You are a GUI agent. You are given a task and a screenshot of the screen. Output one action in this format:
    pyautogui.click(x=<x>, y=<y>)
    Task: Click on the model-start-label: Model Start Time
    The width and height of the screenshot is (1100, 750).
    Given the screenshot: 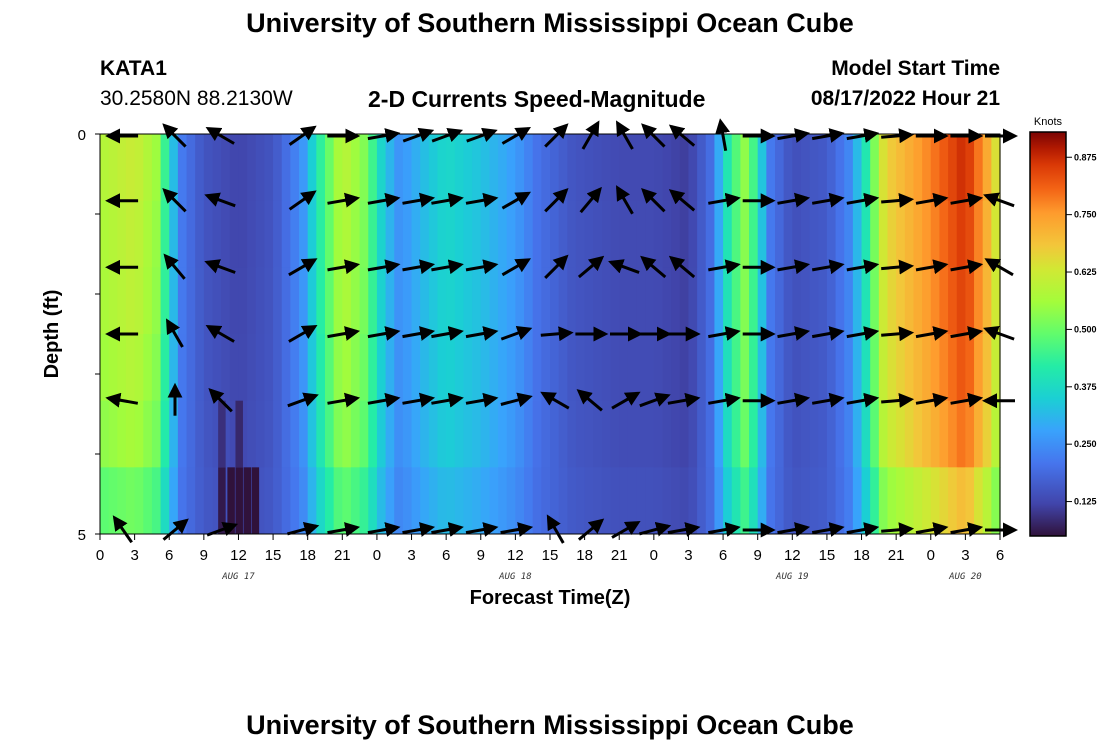 What is the action you would take?
    pyautogui.click(x=915, y=68)
    